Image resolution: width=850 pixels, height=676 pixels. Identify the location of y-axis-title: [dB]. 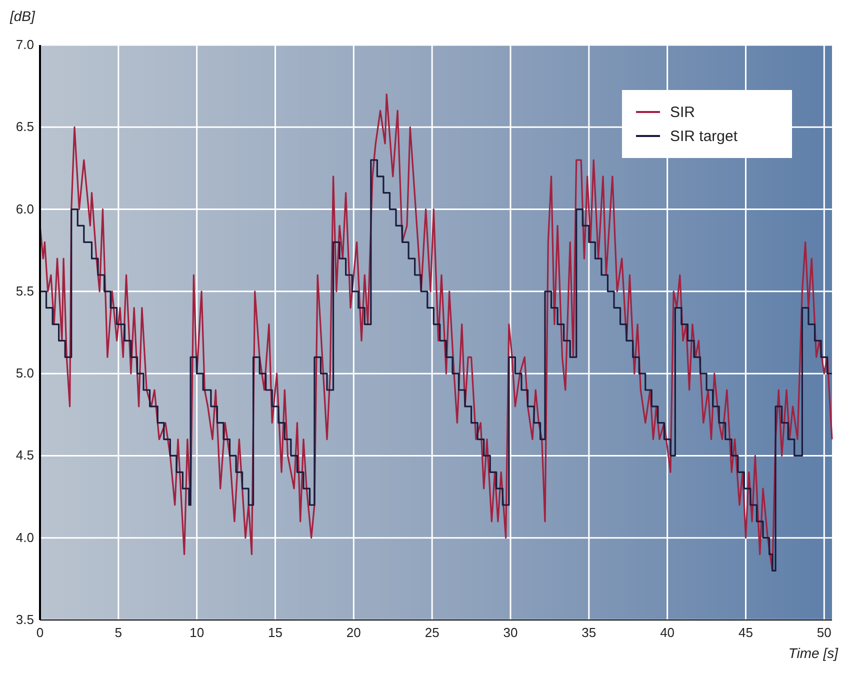
(22, 16).